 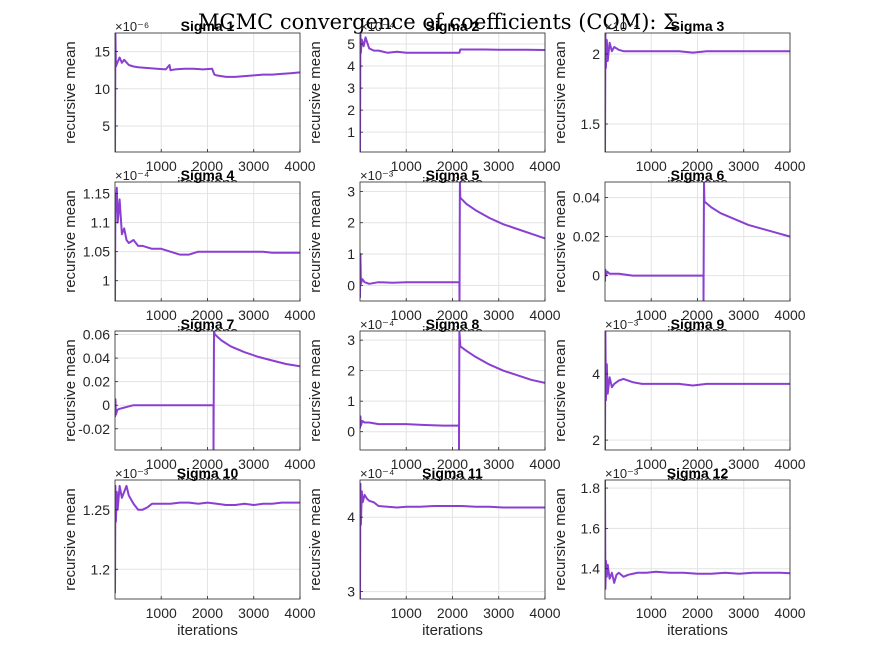 I want to click on subplot-title: Sigma 11, so click(x=452, y=473).